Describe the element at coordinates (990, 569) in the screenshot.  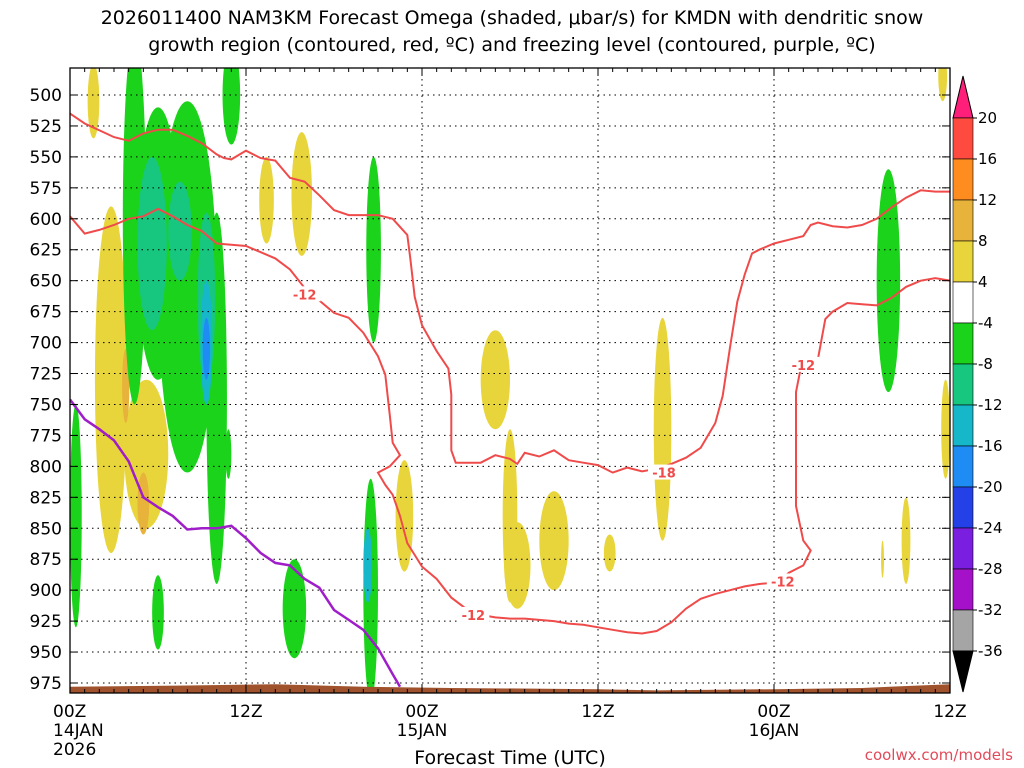
I see `colorbar-label: -28` at that location.